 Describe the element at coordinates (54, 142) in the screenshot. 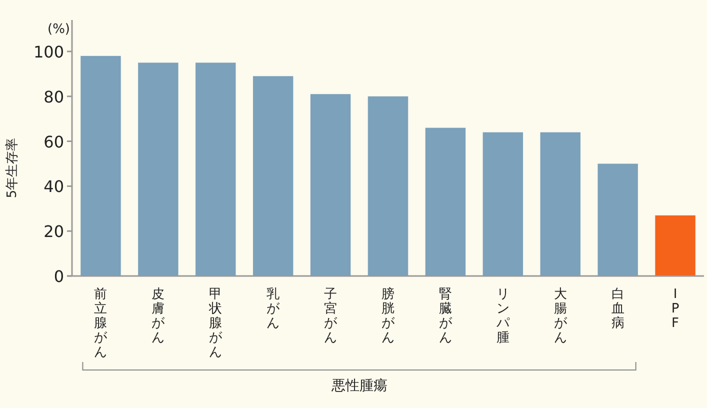

I see `y-tick-label: 60` at that location.